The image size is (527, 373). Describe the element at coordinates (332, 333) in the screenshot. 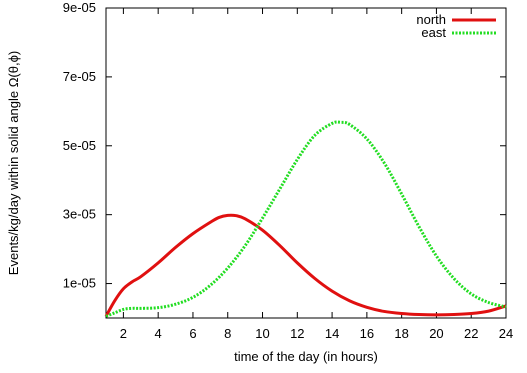

I see `x-tick-label: 14` at that location.